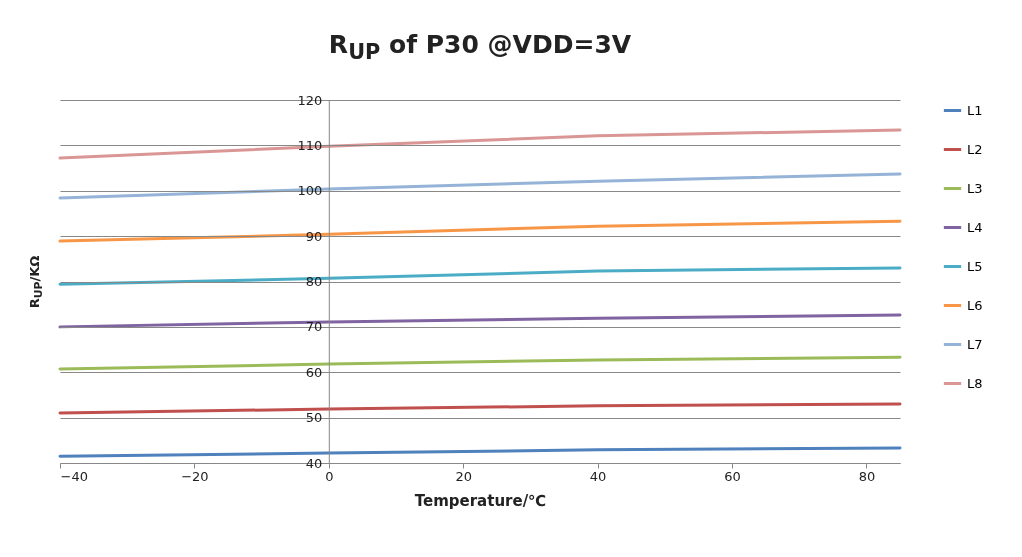  Describe the element at coordinates (314, 236) in the screenshot. I see `y-tick-label: 90` at that location.